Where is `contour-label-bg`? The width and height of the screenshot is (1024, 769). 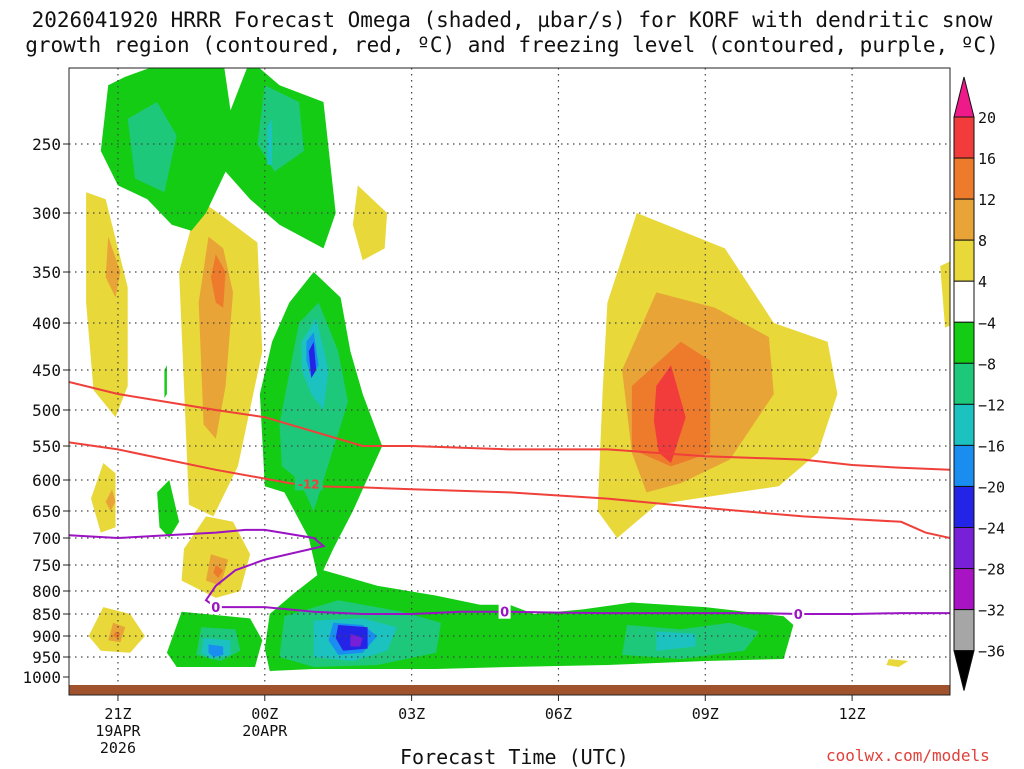 contour-label-bg is located at coordinates (308, 483).